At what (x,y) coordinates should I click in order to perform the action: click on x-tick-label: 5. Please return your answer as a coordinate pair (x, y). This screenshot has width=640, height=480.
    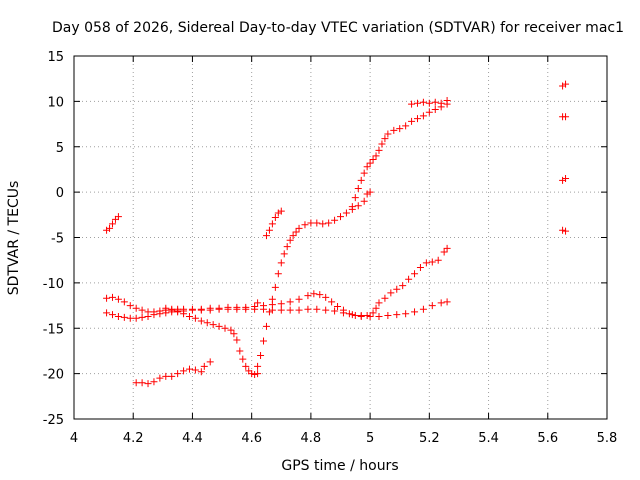
    Looking at the image, I should click on (370, 438).